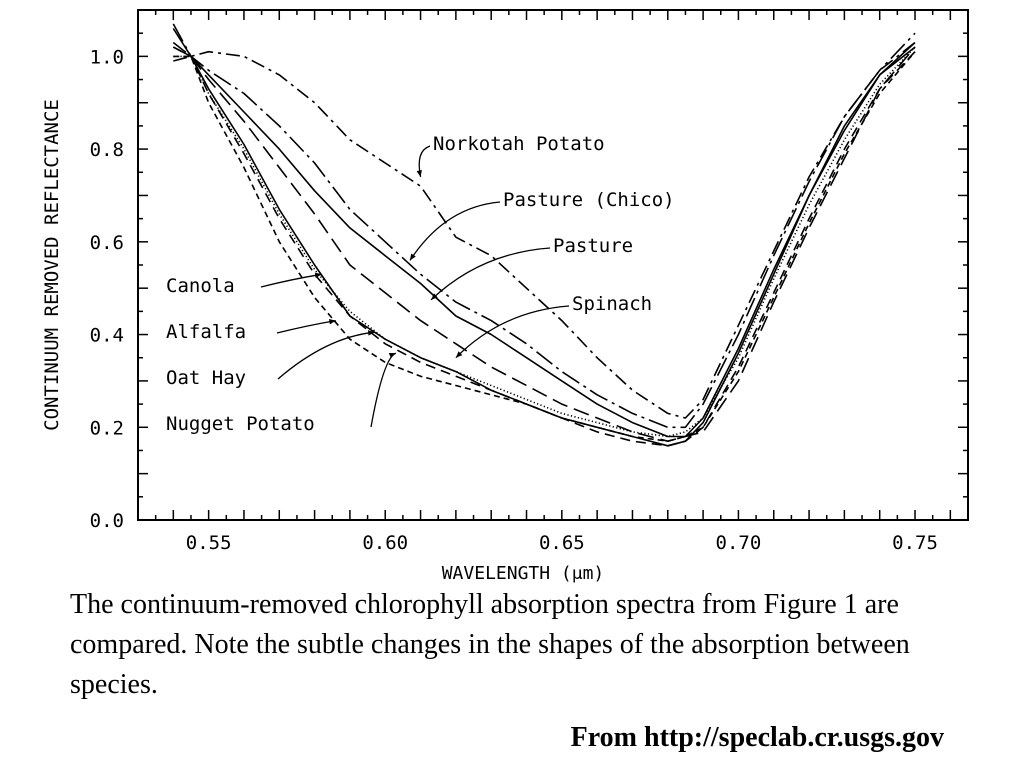 The width and height of the screenshot is (1024, 768). What do you see at coordinates (915, 543) in the screenshot?
I see `x-tick-label: 0.75` at bounding box center [915, 543].